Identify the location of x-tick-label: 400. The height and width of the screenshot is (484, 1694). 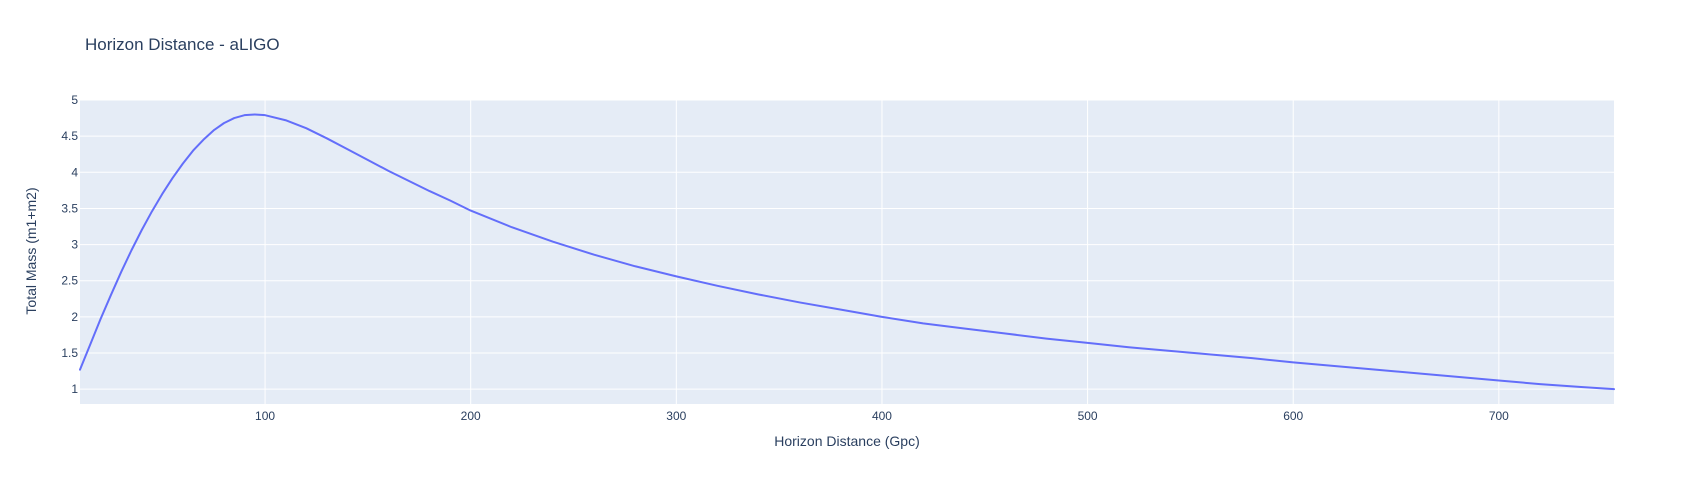
(882, 416).